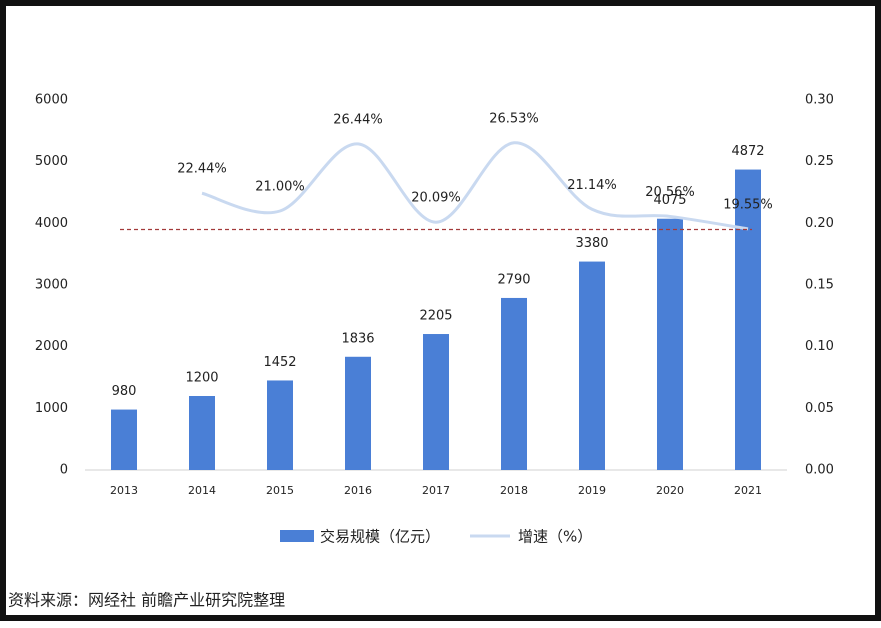 This screenshot has width=881, height=628. Describe the element at coordinates (124, 391) in the screenshot. I see `data-label: 980` at that location.